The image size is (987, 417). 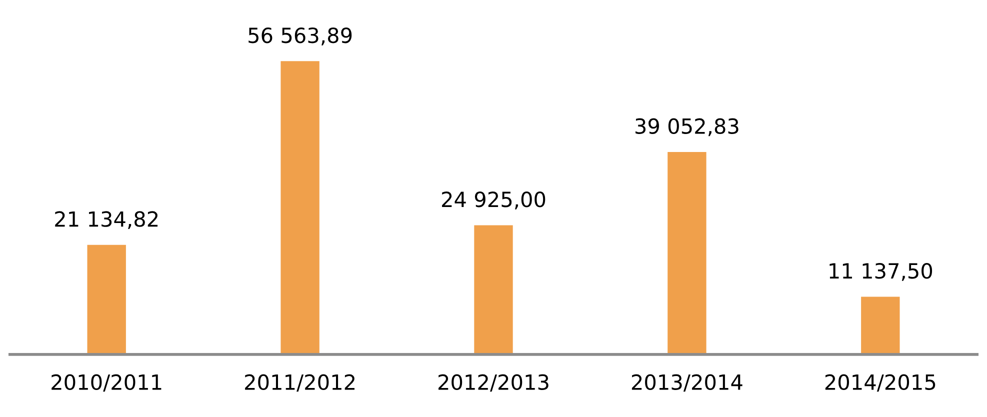 What do you see at coordinates (687, 383) in the screenshot?
I see `x-tick-label: 2013/2014` at bounding box center [687, 383].